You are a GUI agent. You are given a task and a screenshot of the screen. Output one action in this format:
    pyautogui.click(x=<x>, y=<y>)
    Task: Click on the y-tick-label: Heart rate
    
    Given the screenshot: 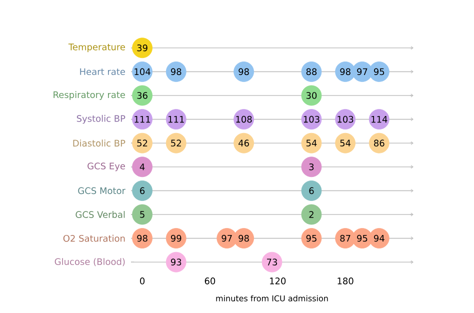 What is the action you would take?
    pyautogui.click(x=102, y=72)
    